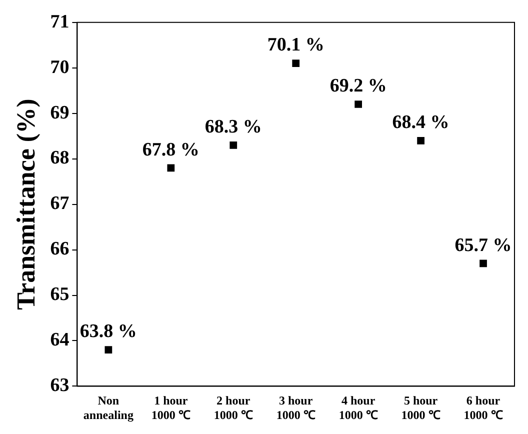 Image resolution: width=528 pixels, height=434 pixels. What do you see at coordinates (233, 407) in the screenshot?
I see `x-tick-label: 2 hour 1000 ℃` at bounding box center [233, 407].